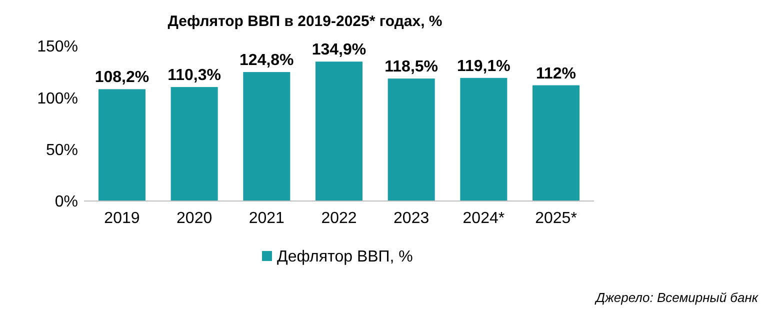 The width and height of the screenshot is (768, 326). I want to click on data-label: 134,9%, so click(339, 50).